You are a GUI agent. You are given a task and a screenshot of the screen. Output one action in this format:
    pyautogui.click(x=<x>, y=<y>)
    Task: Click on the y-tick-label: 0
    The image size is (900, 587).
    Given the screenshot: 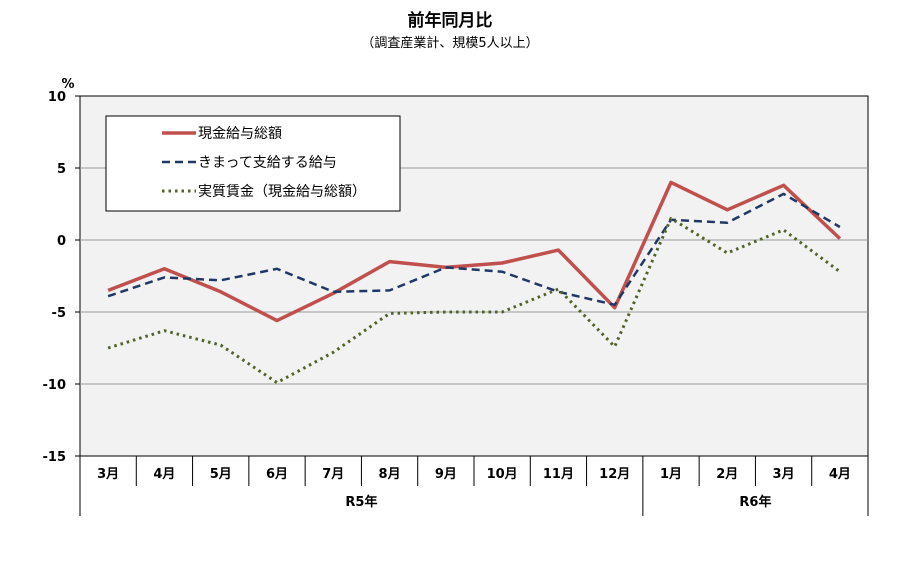 What is the action you would take?
    pyautogui.click(x=61, y=241)
    